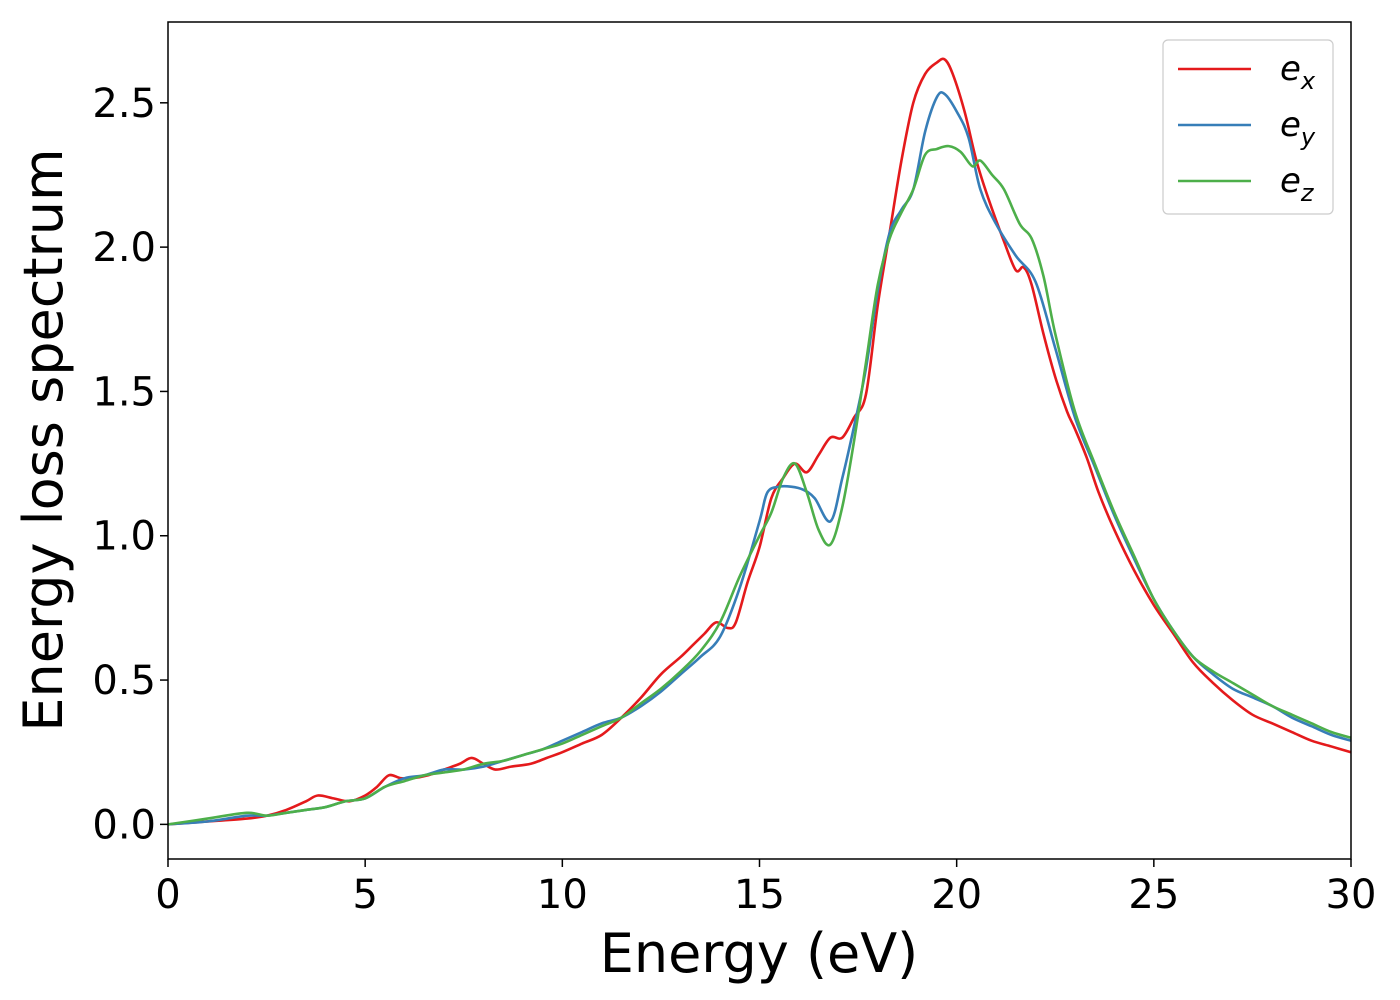 This screenshot has width=1400, height=1000. I want to click on x-tick-label: 0, so click(167, 895).